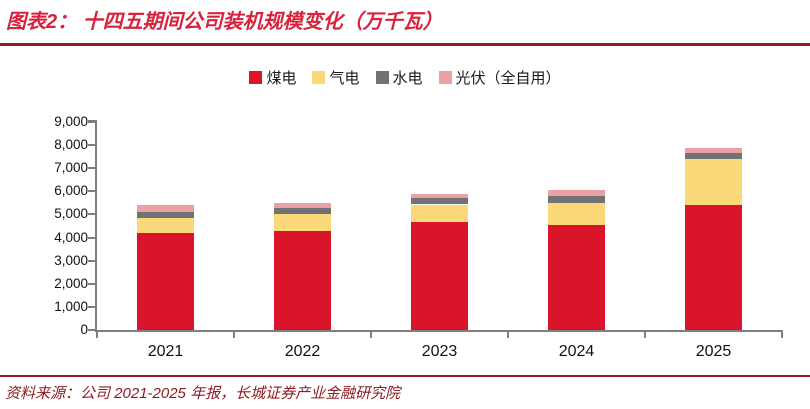 The height and width of the screenshot is (409, 810). What do you see at coordinates (445, 77) in the screenshot?
I see `legend-swatch-solar-pv` at bounding box center [445, 77].